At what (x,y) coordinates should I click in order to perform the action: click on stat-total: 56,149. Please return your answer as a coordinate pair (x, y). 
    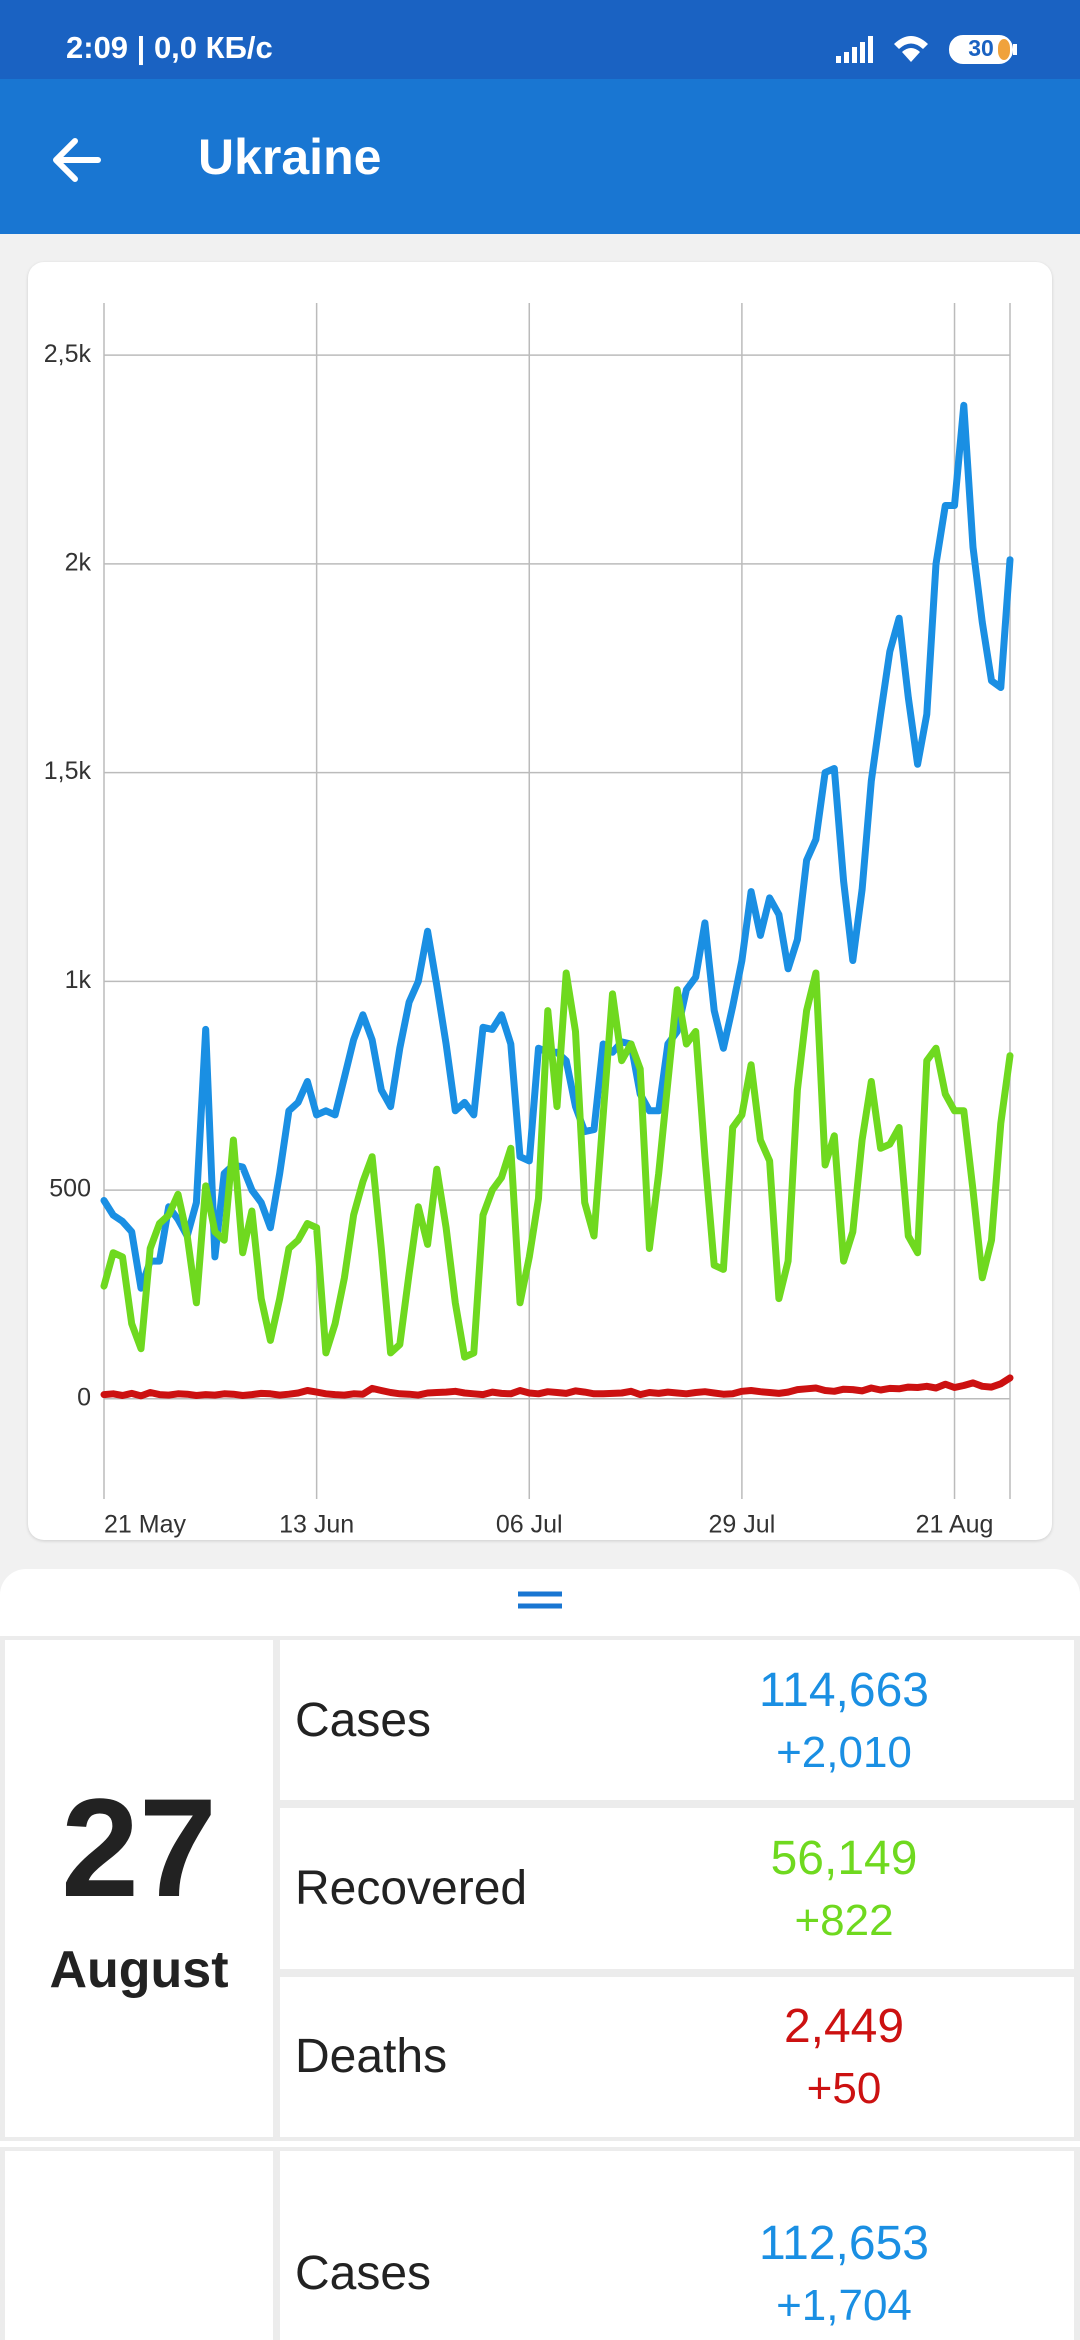
    Looking at the image, I should click on (844, 1858).